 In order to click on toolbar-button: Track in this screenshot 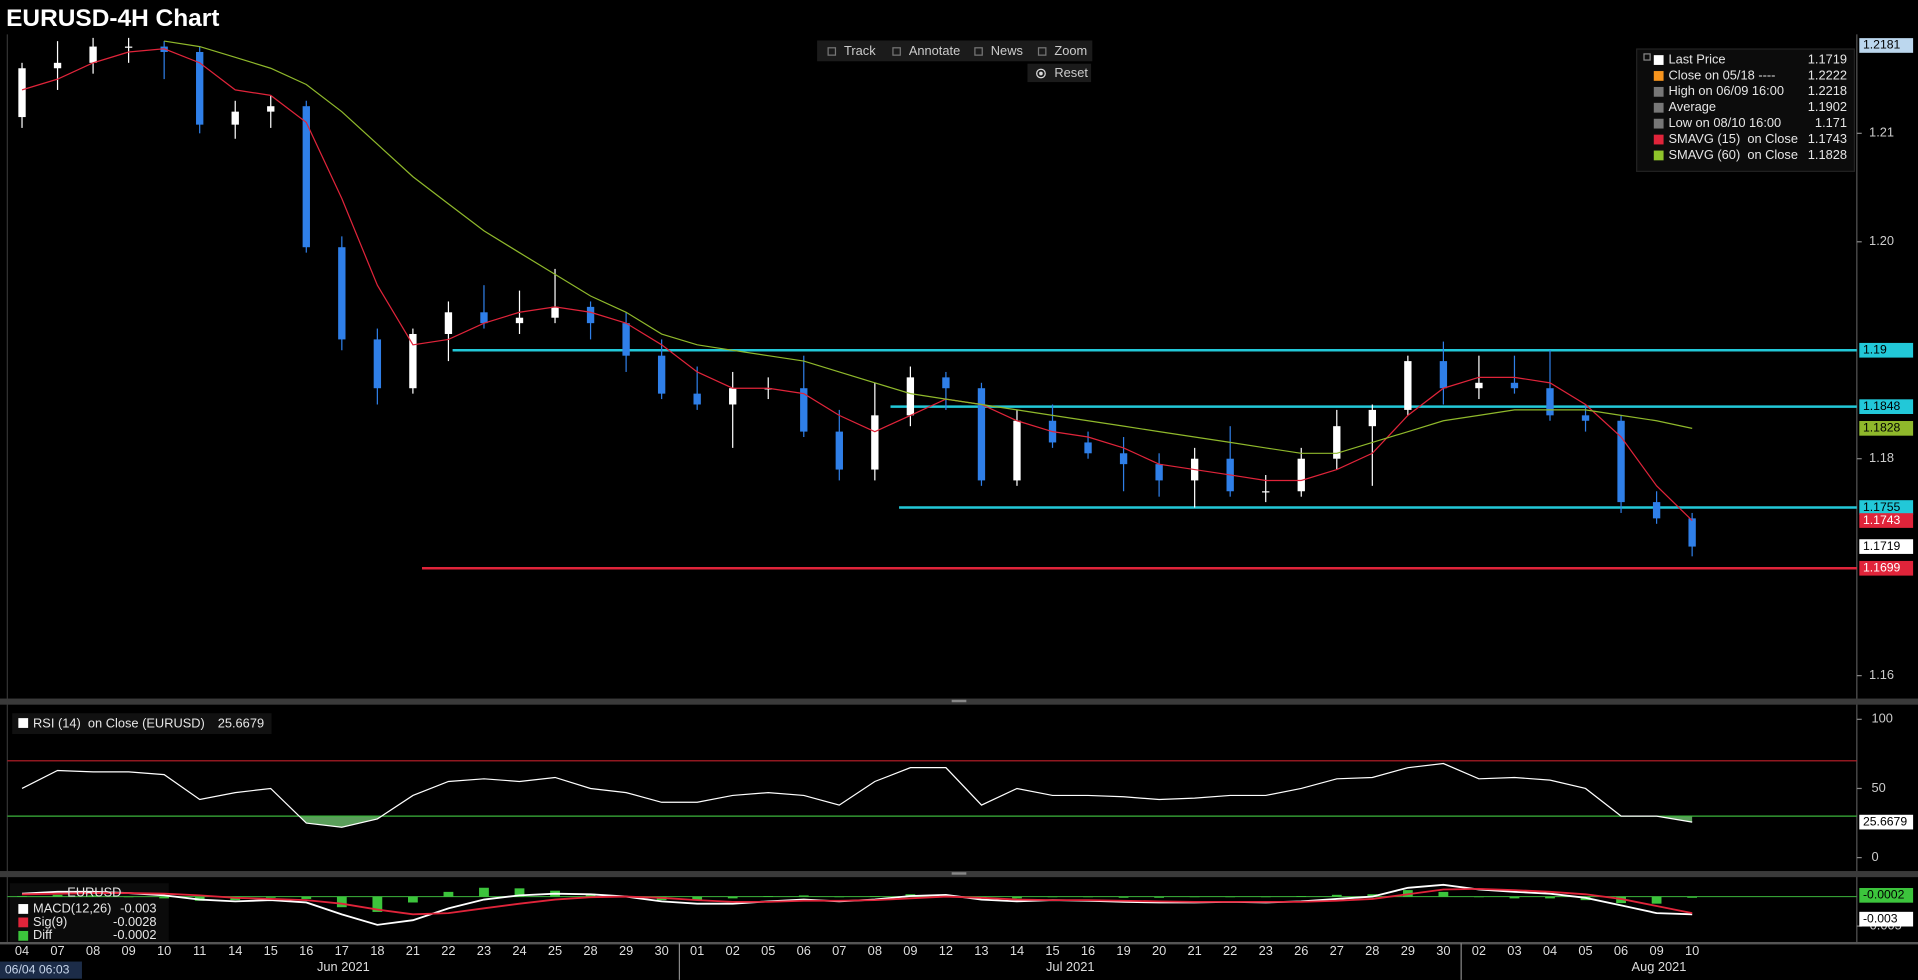, I will do `click(860, 50)`.